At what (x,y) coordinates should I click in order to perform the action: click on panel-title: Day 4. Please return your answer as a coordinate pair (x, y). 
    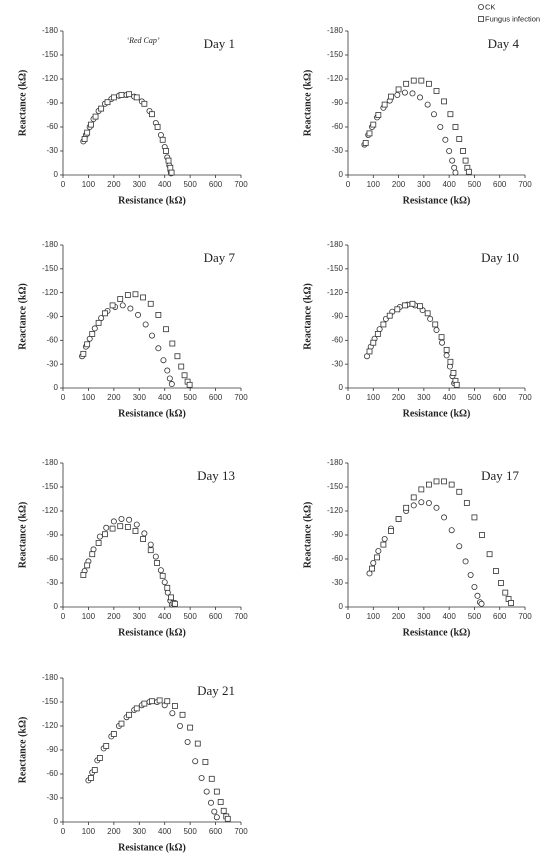
    Looking at the image, I should click on (504, 43).